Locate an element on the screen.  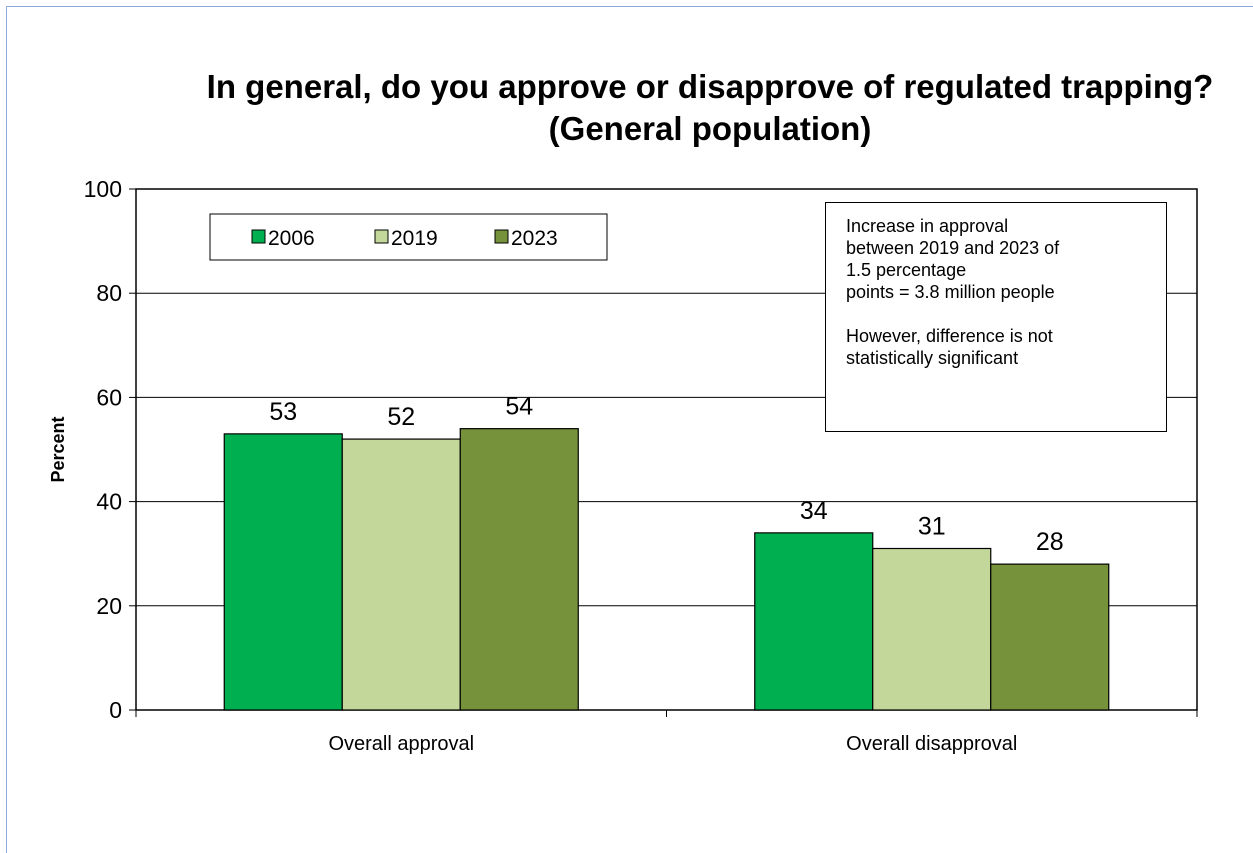
frame-border-left is located at coordinates (6, 429).